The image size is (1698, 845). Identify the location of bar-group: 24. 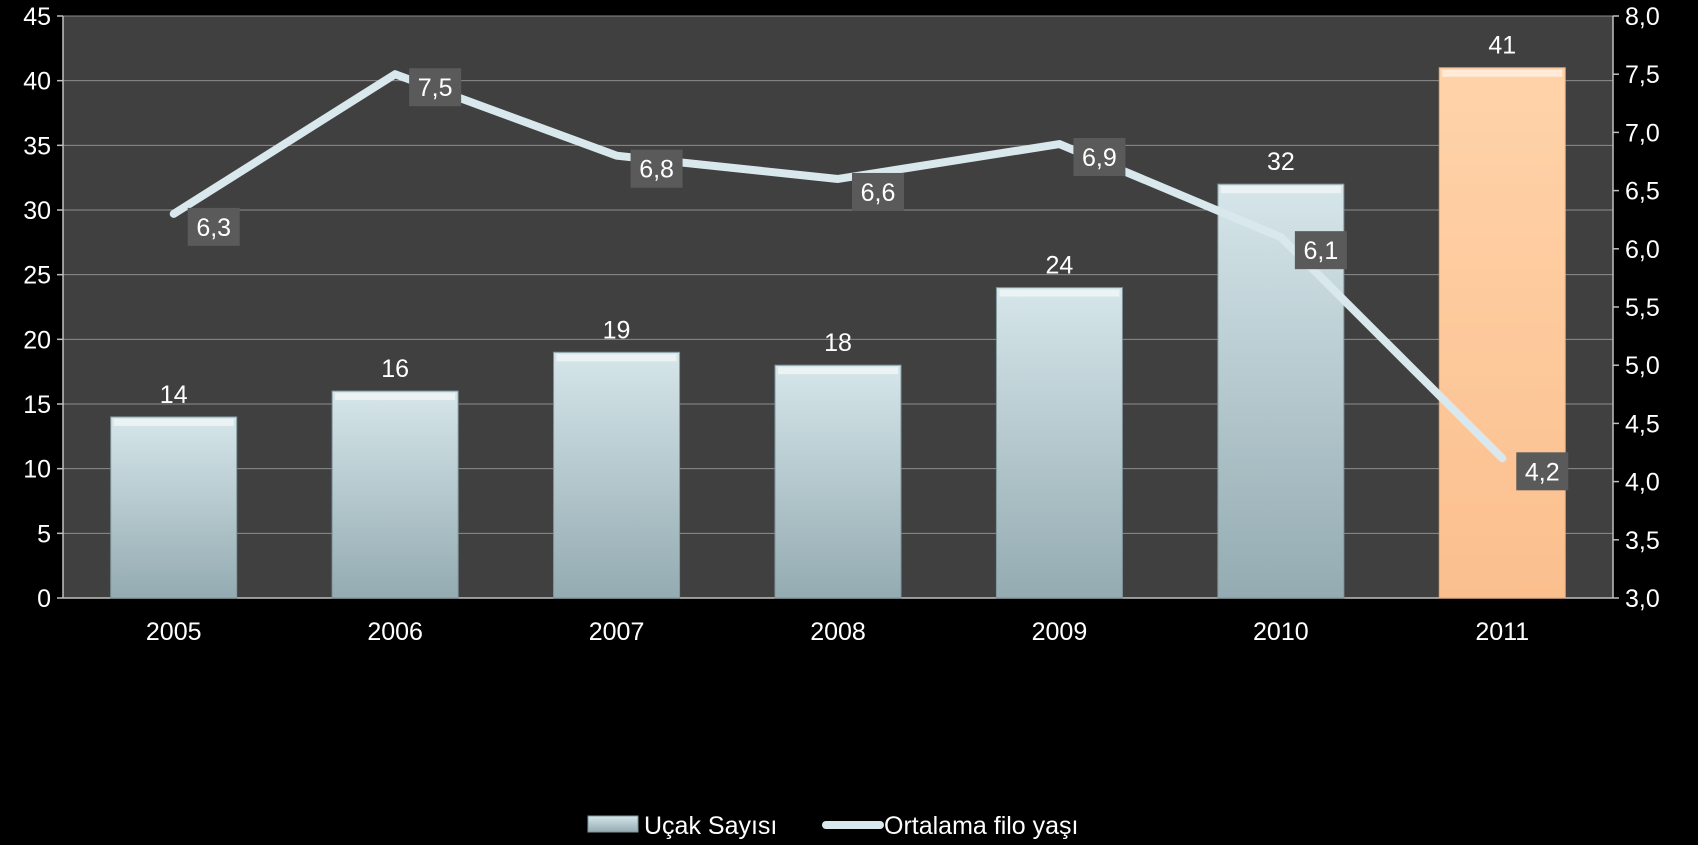
(1059, 425).